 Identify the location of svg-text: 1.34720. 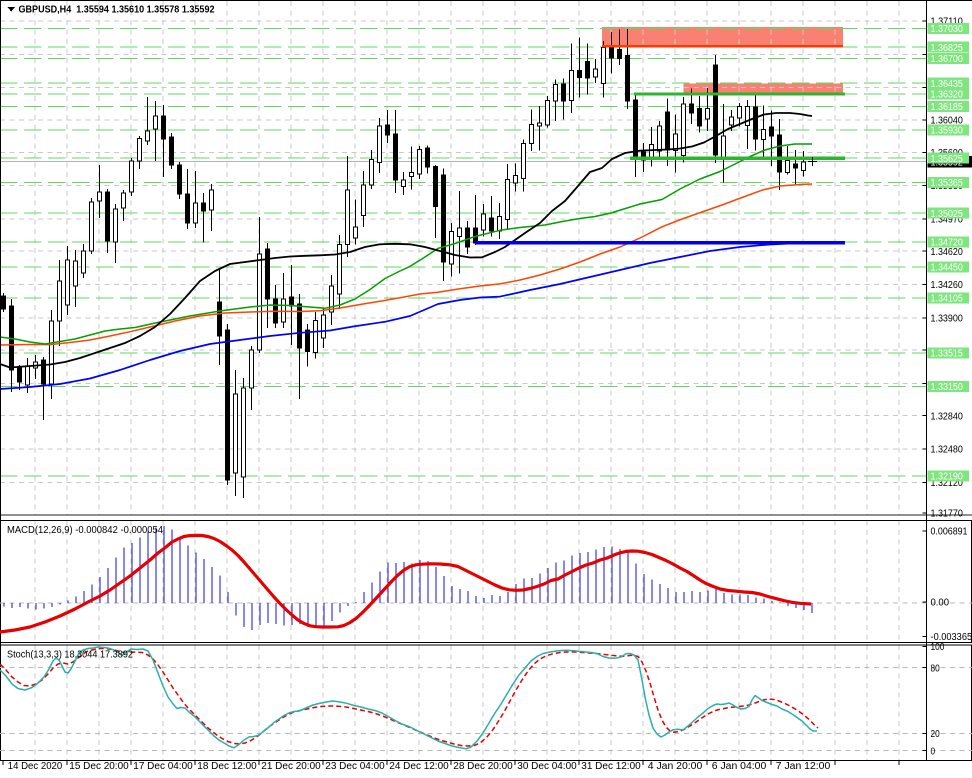
(947, 243).